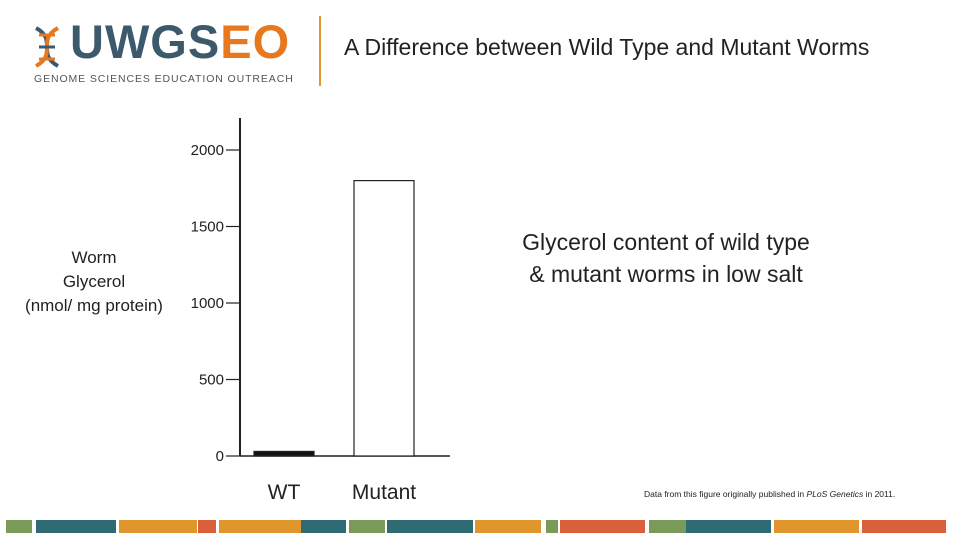 The width and height of the screenshot is (958, 540). Describe the element at coordinates (220, 456) in the screenshot. I see `y-tick-label: 0` at that location.